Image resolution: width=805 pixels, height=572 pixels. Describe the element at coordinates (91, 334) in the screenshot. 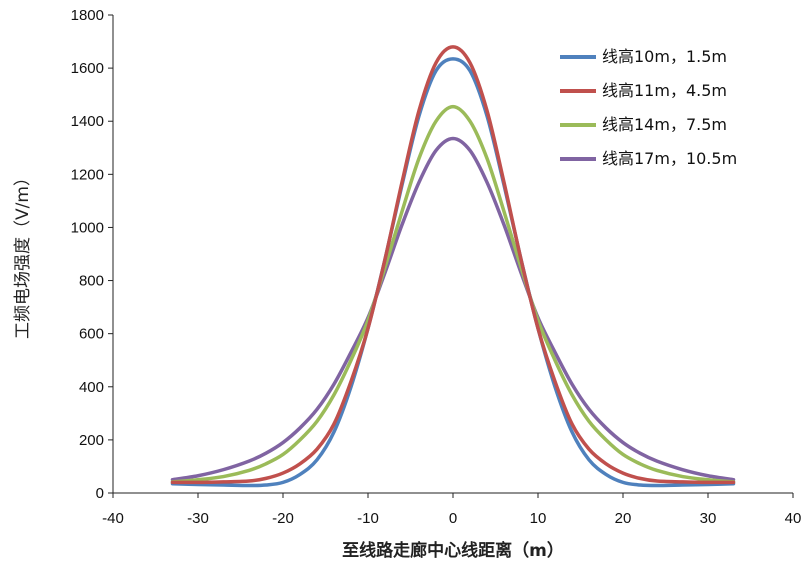

I see `y-tick-label: 600` at that location.